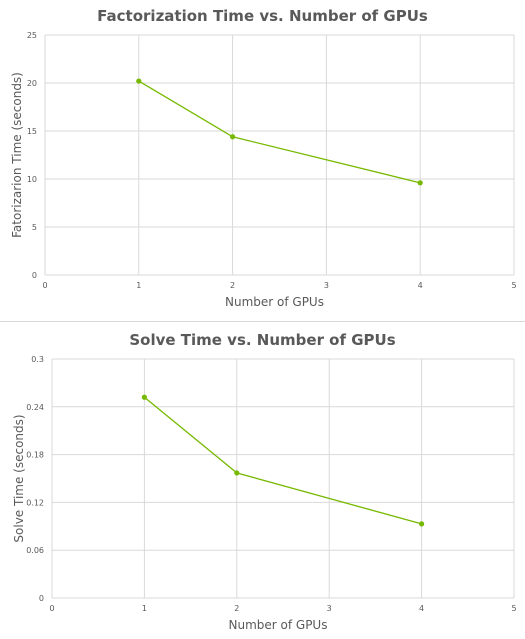 The height and width of the screenshot is (639, 525). I want to click on chart-title: Solve Time vs. Number of GPUs, so click(262, 340).